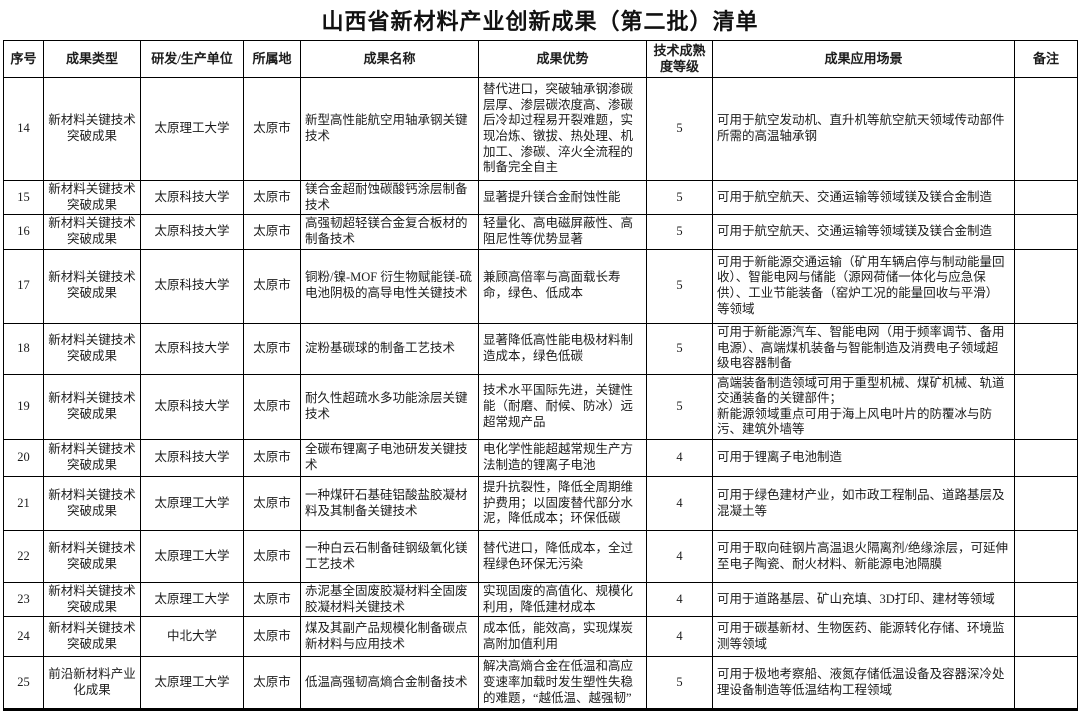 This screenshot has height=717, width=1080. Describe the element at coordinates (863, 683) in the screenshot. I see `application-scenario: 可用于极地考察船、液氮存储低温设备及容器深冷处理设备制造等低温结构工程领域` at that location.